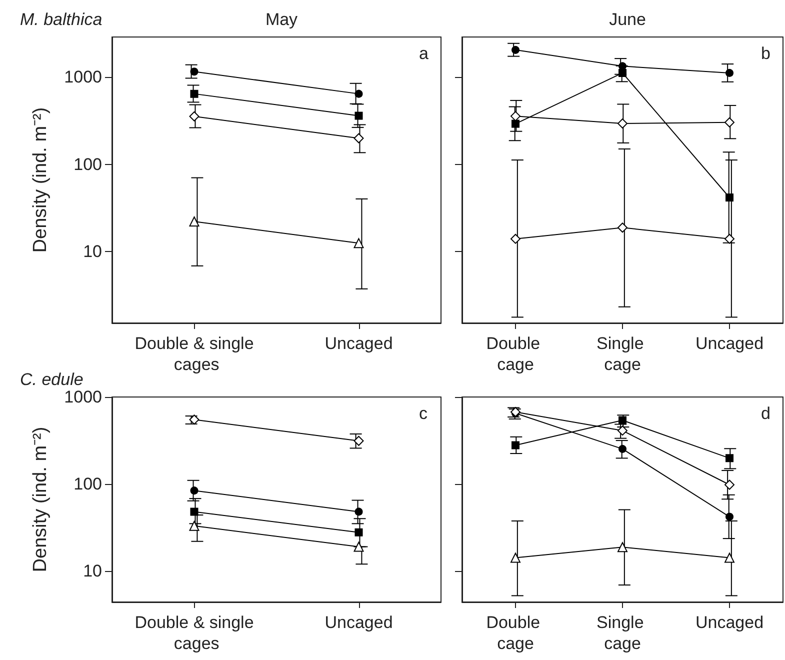 The height and width of the screenshot is (660, 785). Describe the element at coordinates (423, 413) in the screenshot. I see `annotation: c` at that location.